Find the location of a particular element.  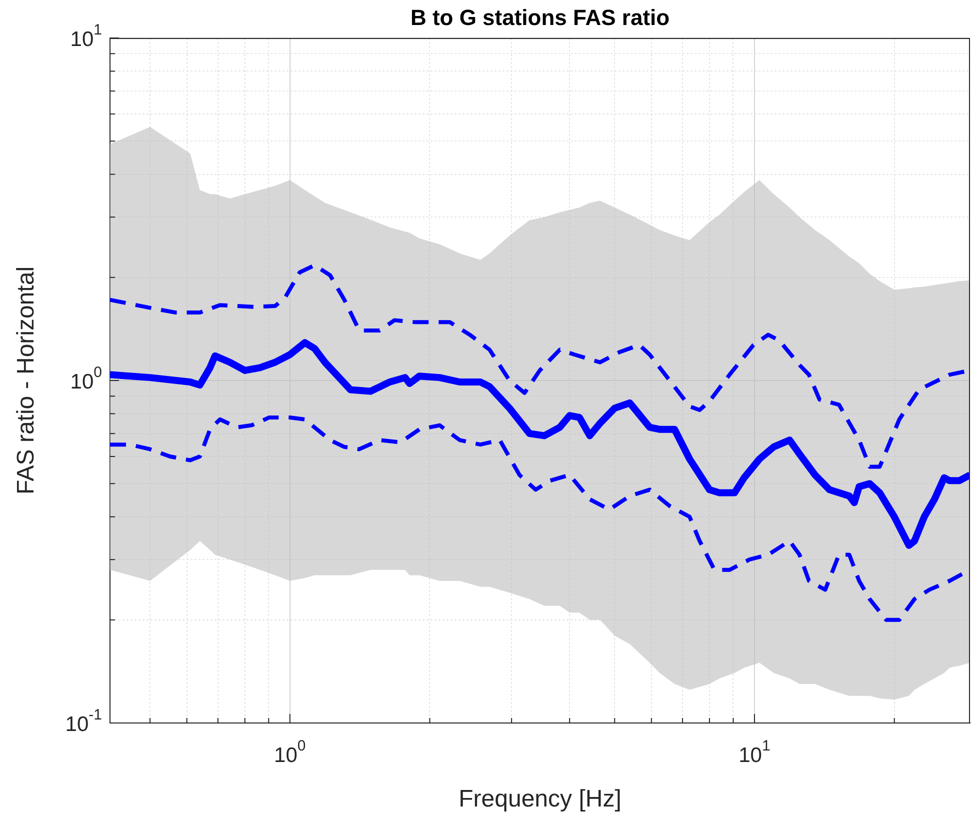

y-axis-title: FAS ratio - Horizontal is located at coordinates (26, 380).